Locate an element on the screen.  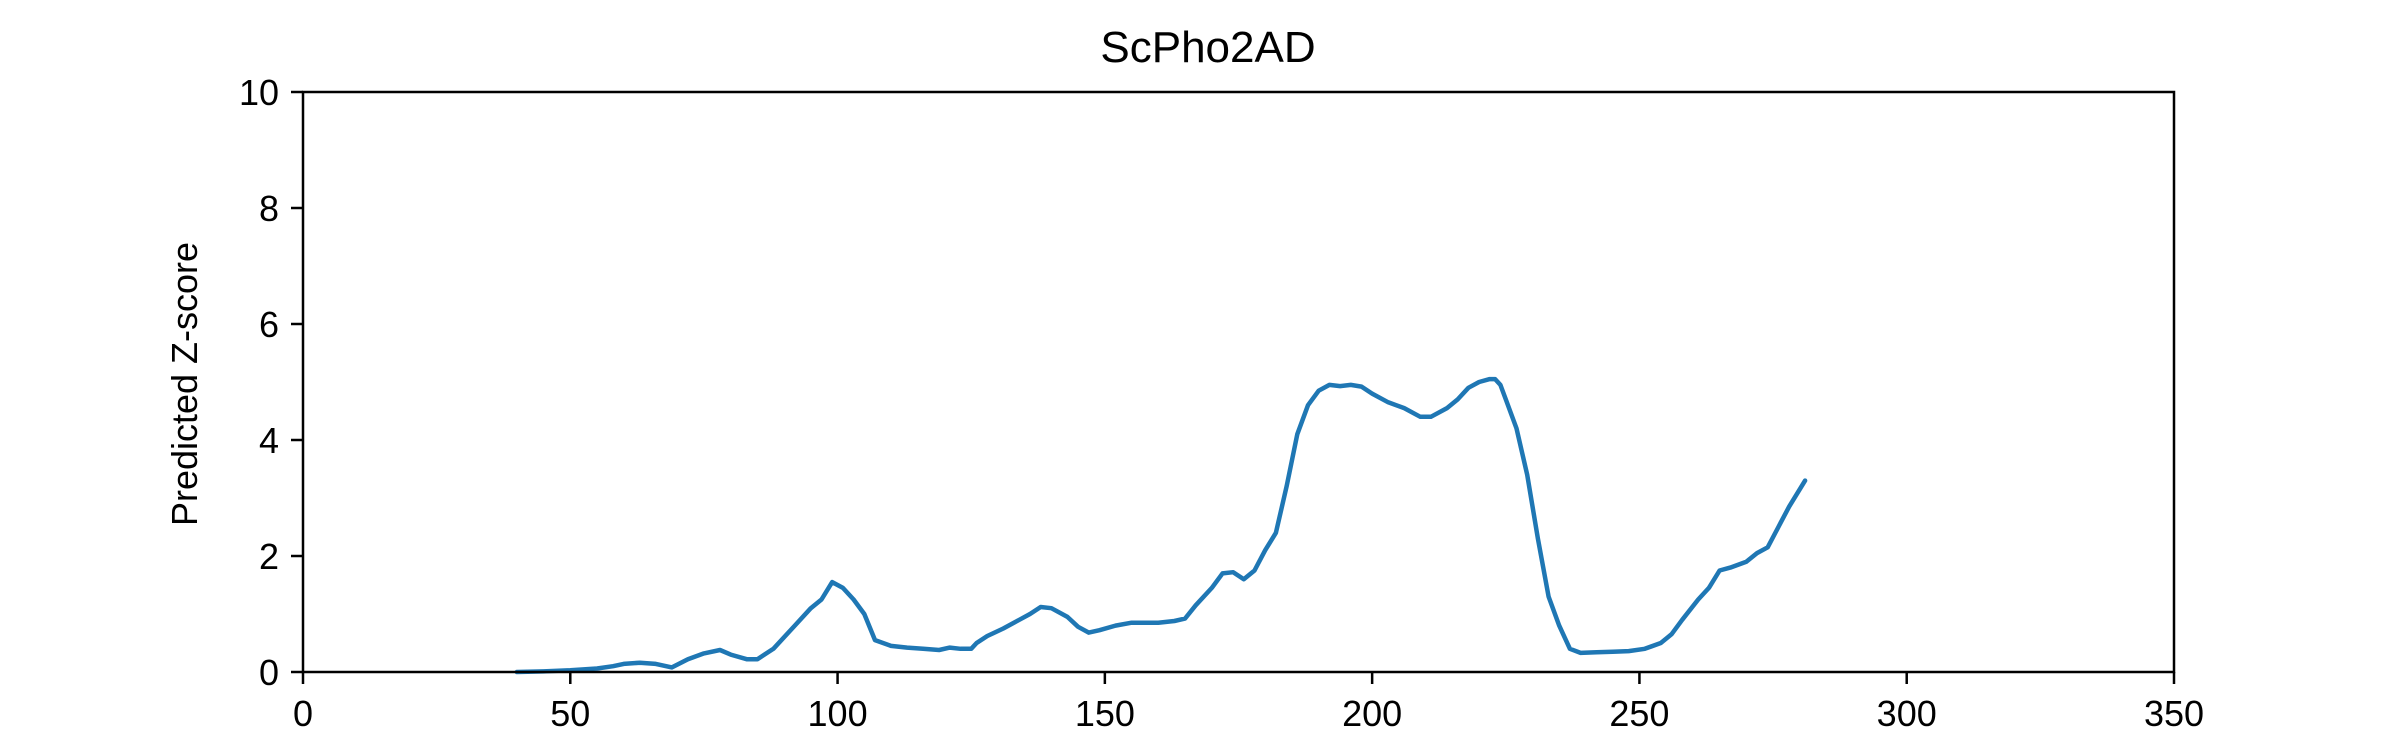
x-tick-label: 200 is located at coordinates (1372, 713).